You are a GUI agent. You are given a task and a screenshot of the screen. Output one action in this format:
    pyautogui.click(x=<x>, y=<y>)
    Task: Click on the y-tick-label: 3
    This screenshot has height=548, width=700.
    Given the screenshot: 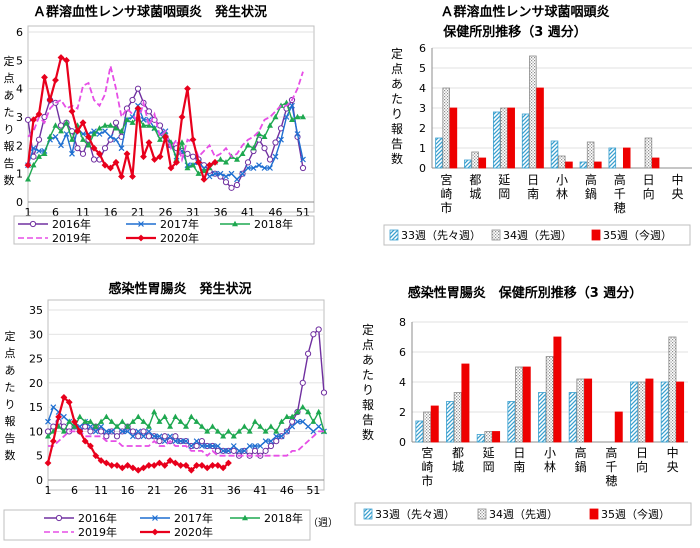 What is the action you would take?
    pyautogui.click(x=422, y=108)
    